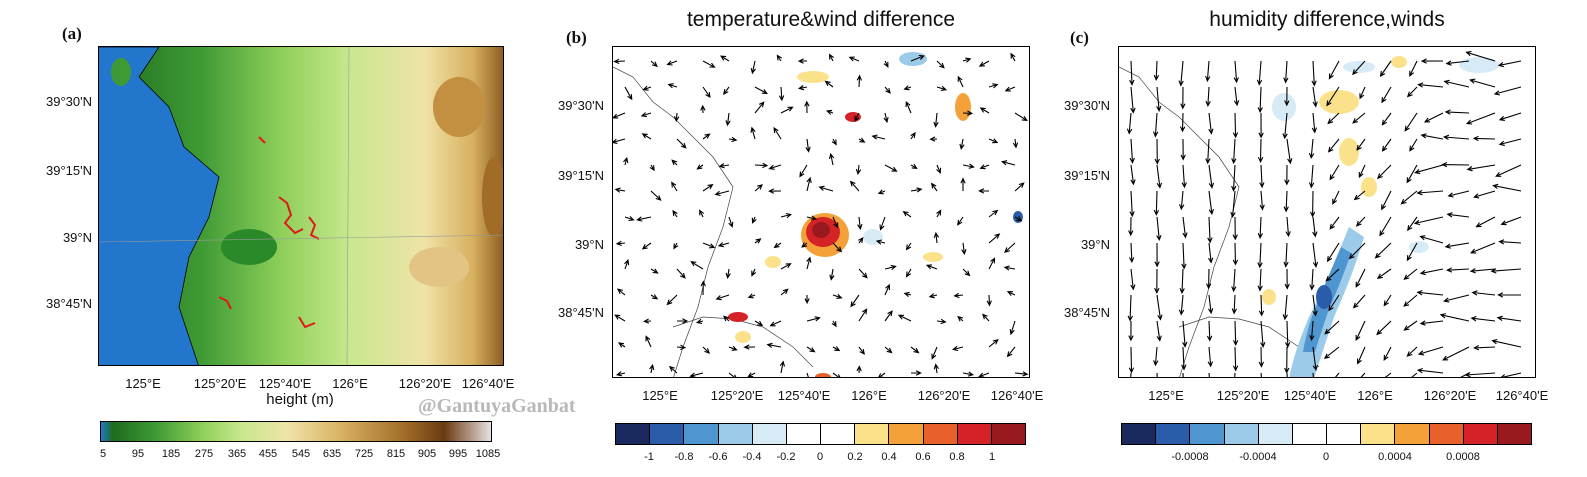 The width and height of the screenshot is (1587, 477). Describe the element at coordinates (396, 454) in the screenshot. I see `height-tick: 815` at that location.